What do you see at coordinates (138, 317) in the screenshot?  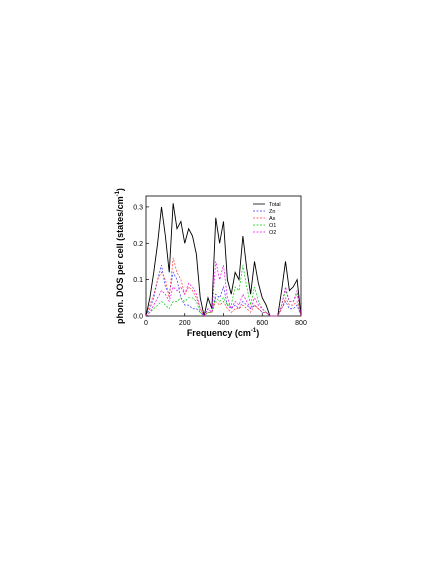 I see `y-tick-label: 0.0` at bounding box center [138, 317].